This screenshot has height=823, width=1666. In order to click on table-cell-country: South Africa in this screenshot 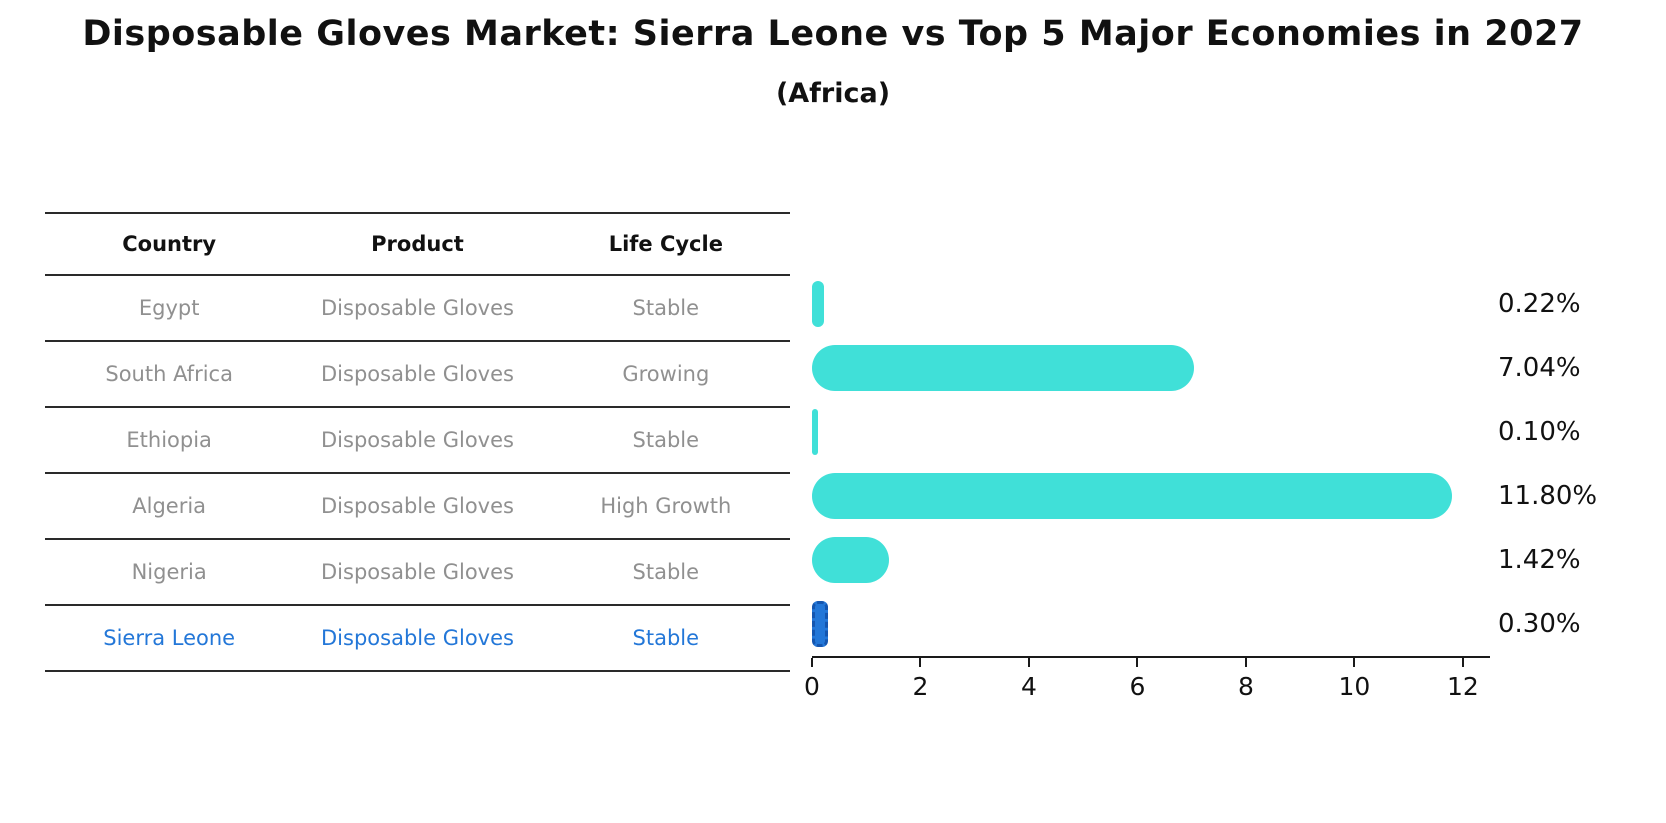, I will do `click(169, 374)`.